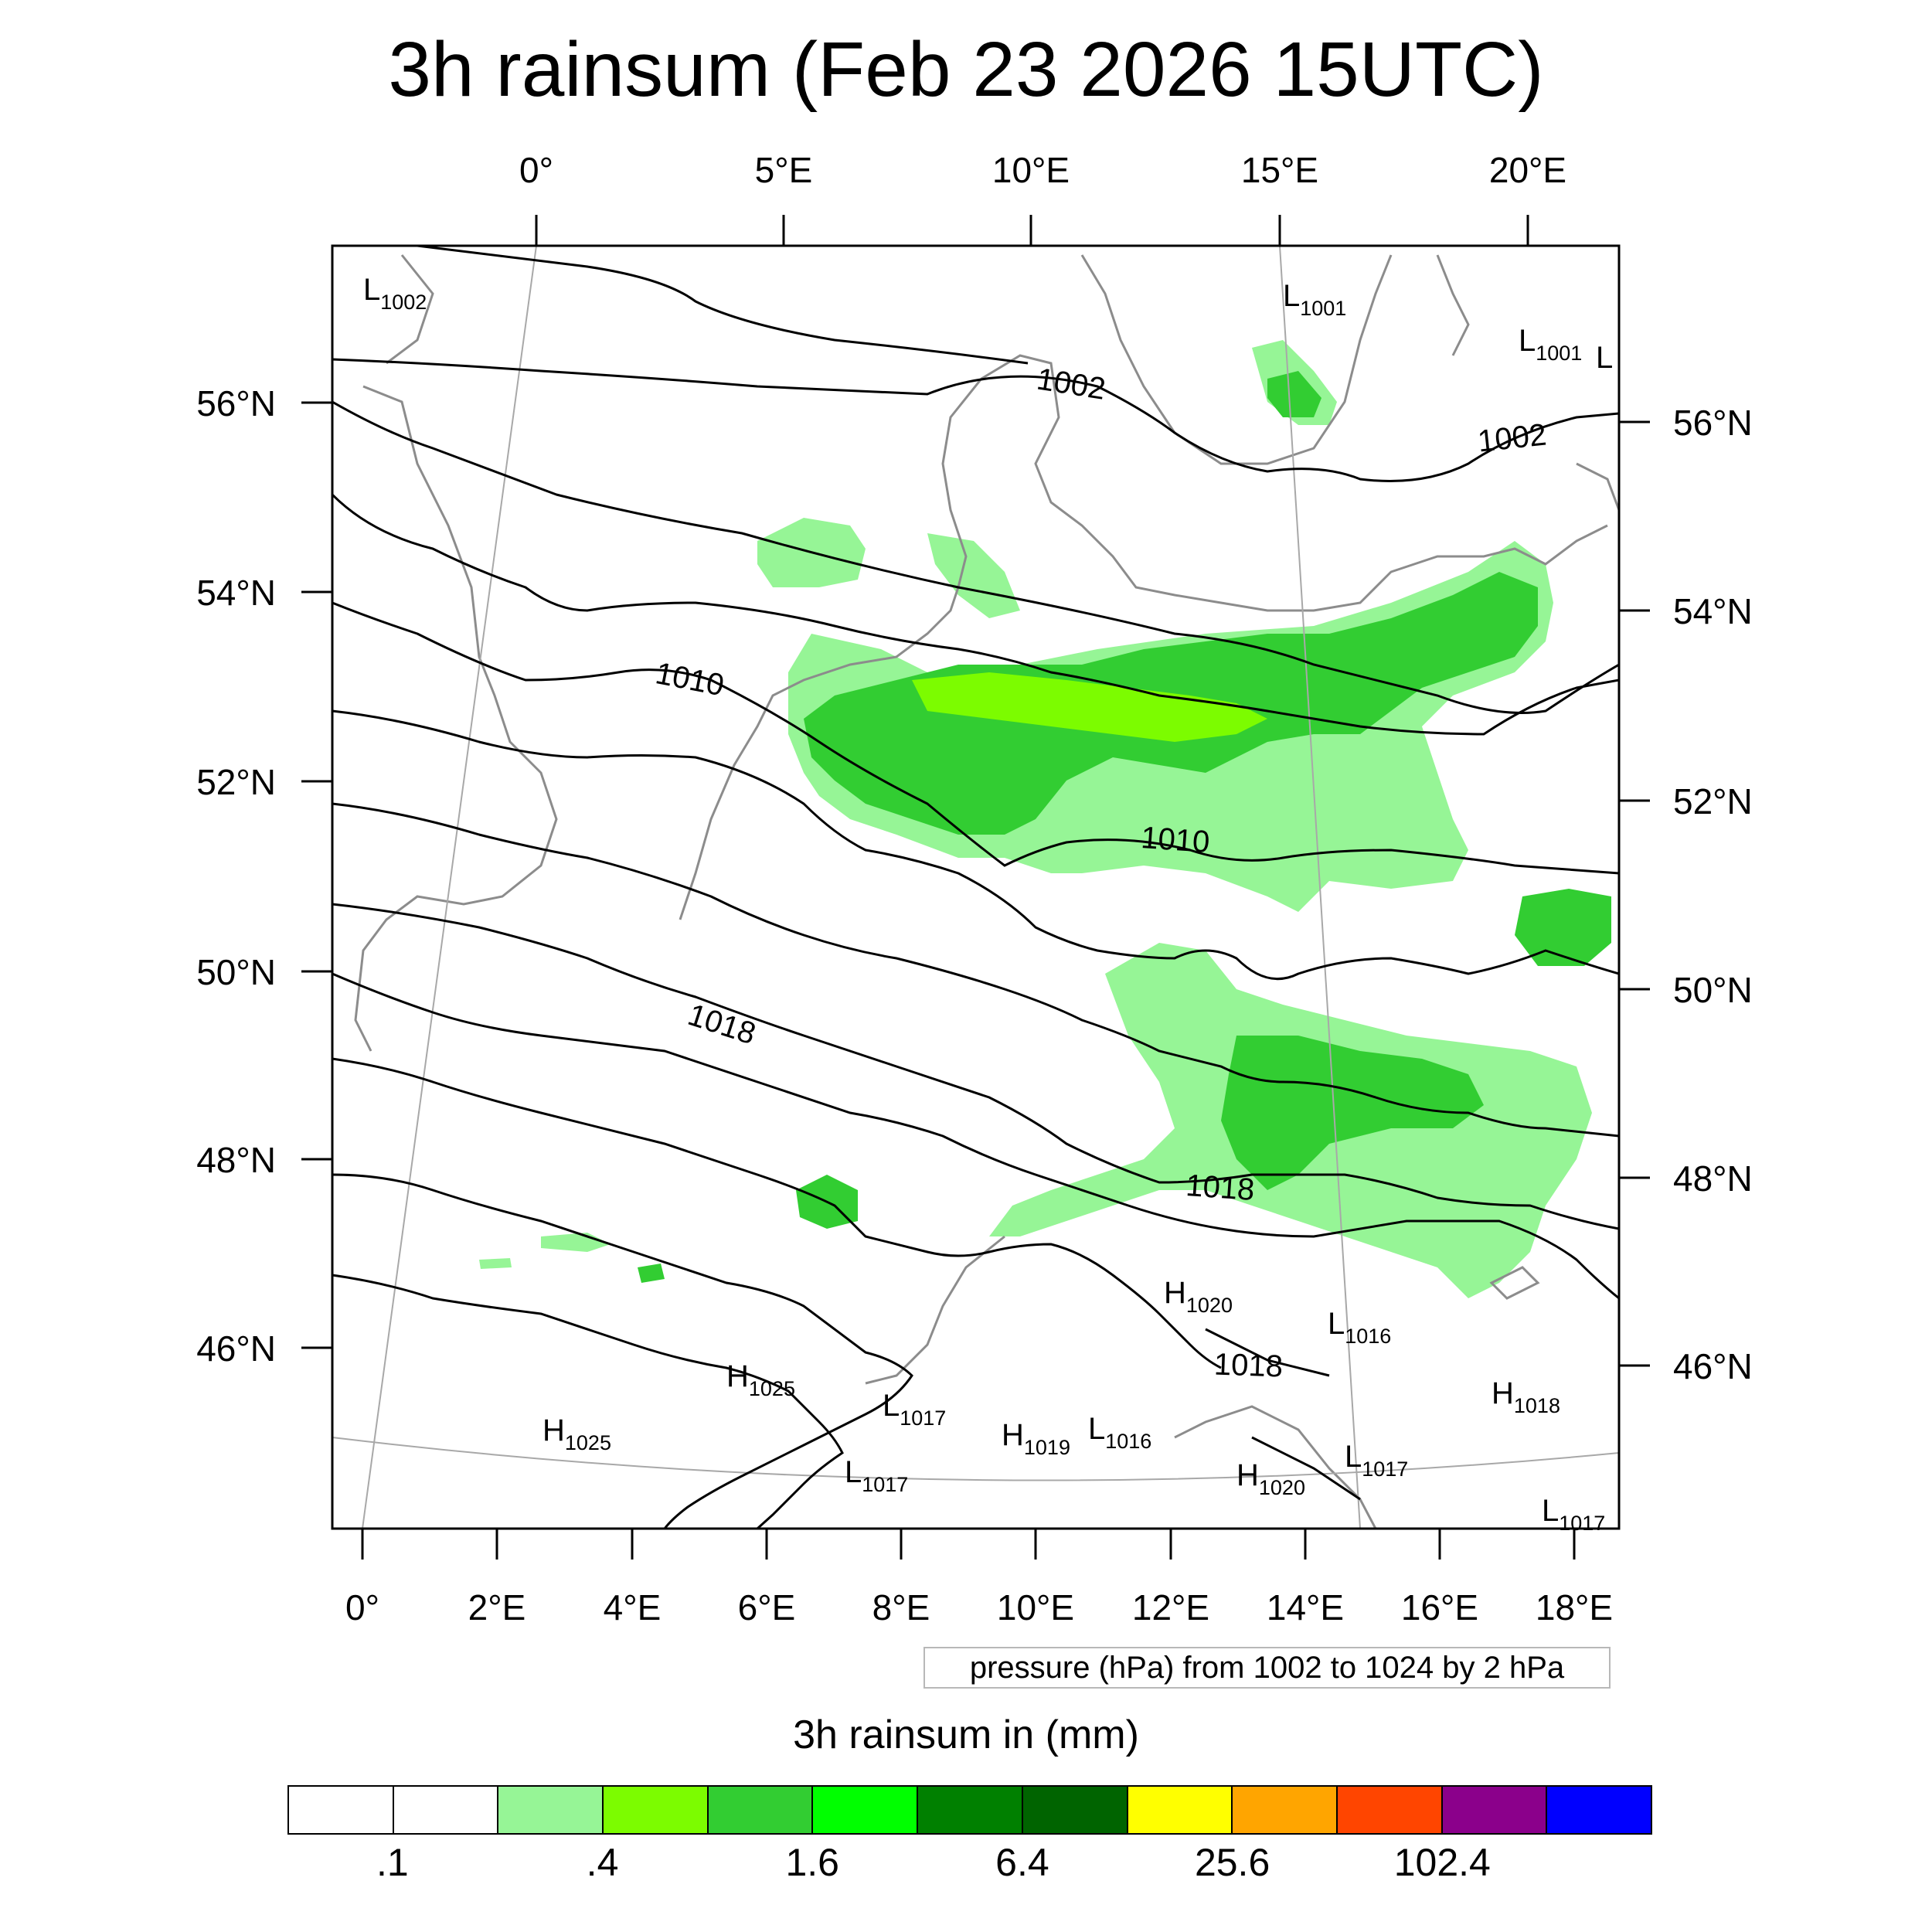 This screenshot has width=1932, height=1932. What do you see at coordinates (1022, 1863) in the screenshot?
I see `colorbar-label: 6.4` at bounding box center [1022, 1863].